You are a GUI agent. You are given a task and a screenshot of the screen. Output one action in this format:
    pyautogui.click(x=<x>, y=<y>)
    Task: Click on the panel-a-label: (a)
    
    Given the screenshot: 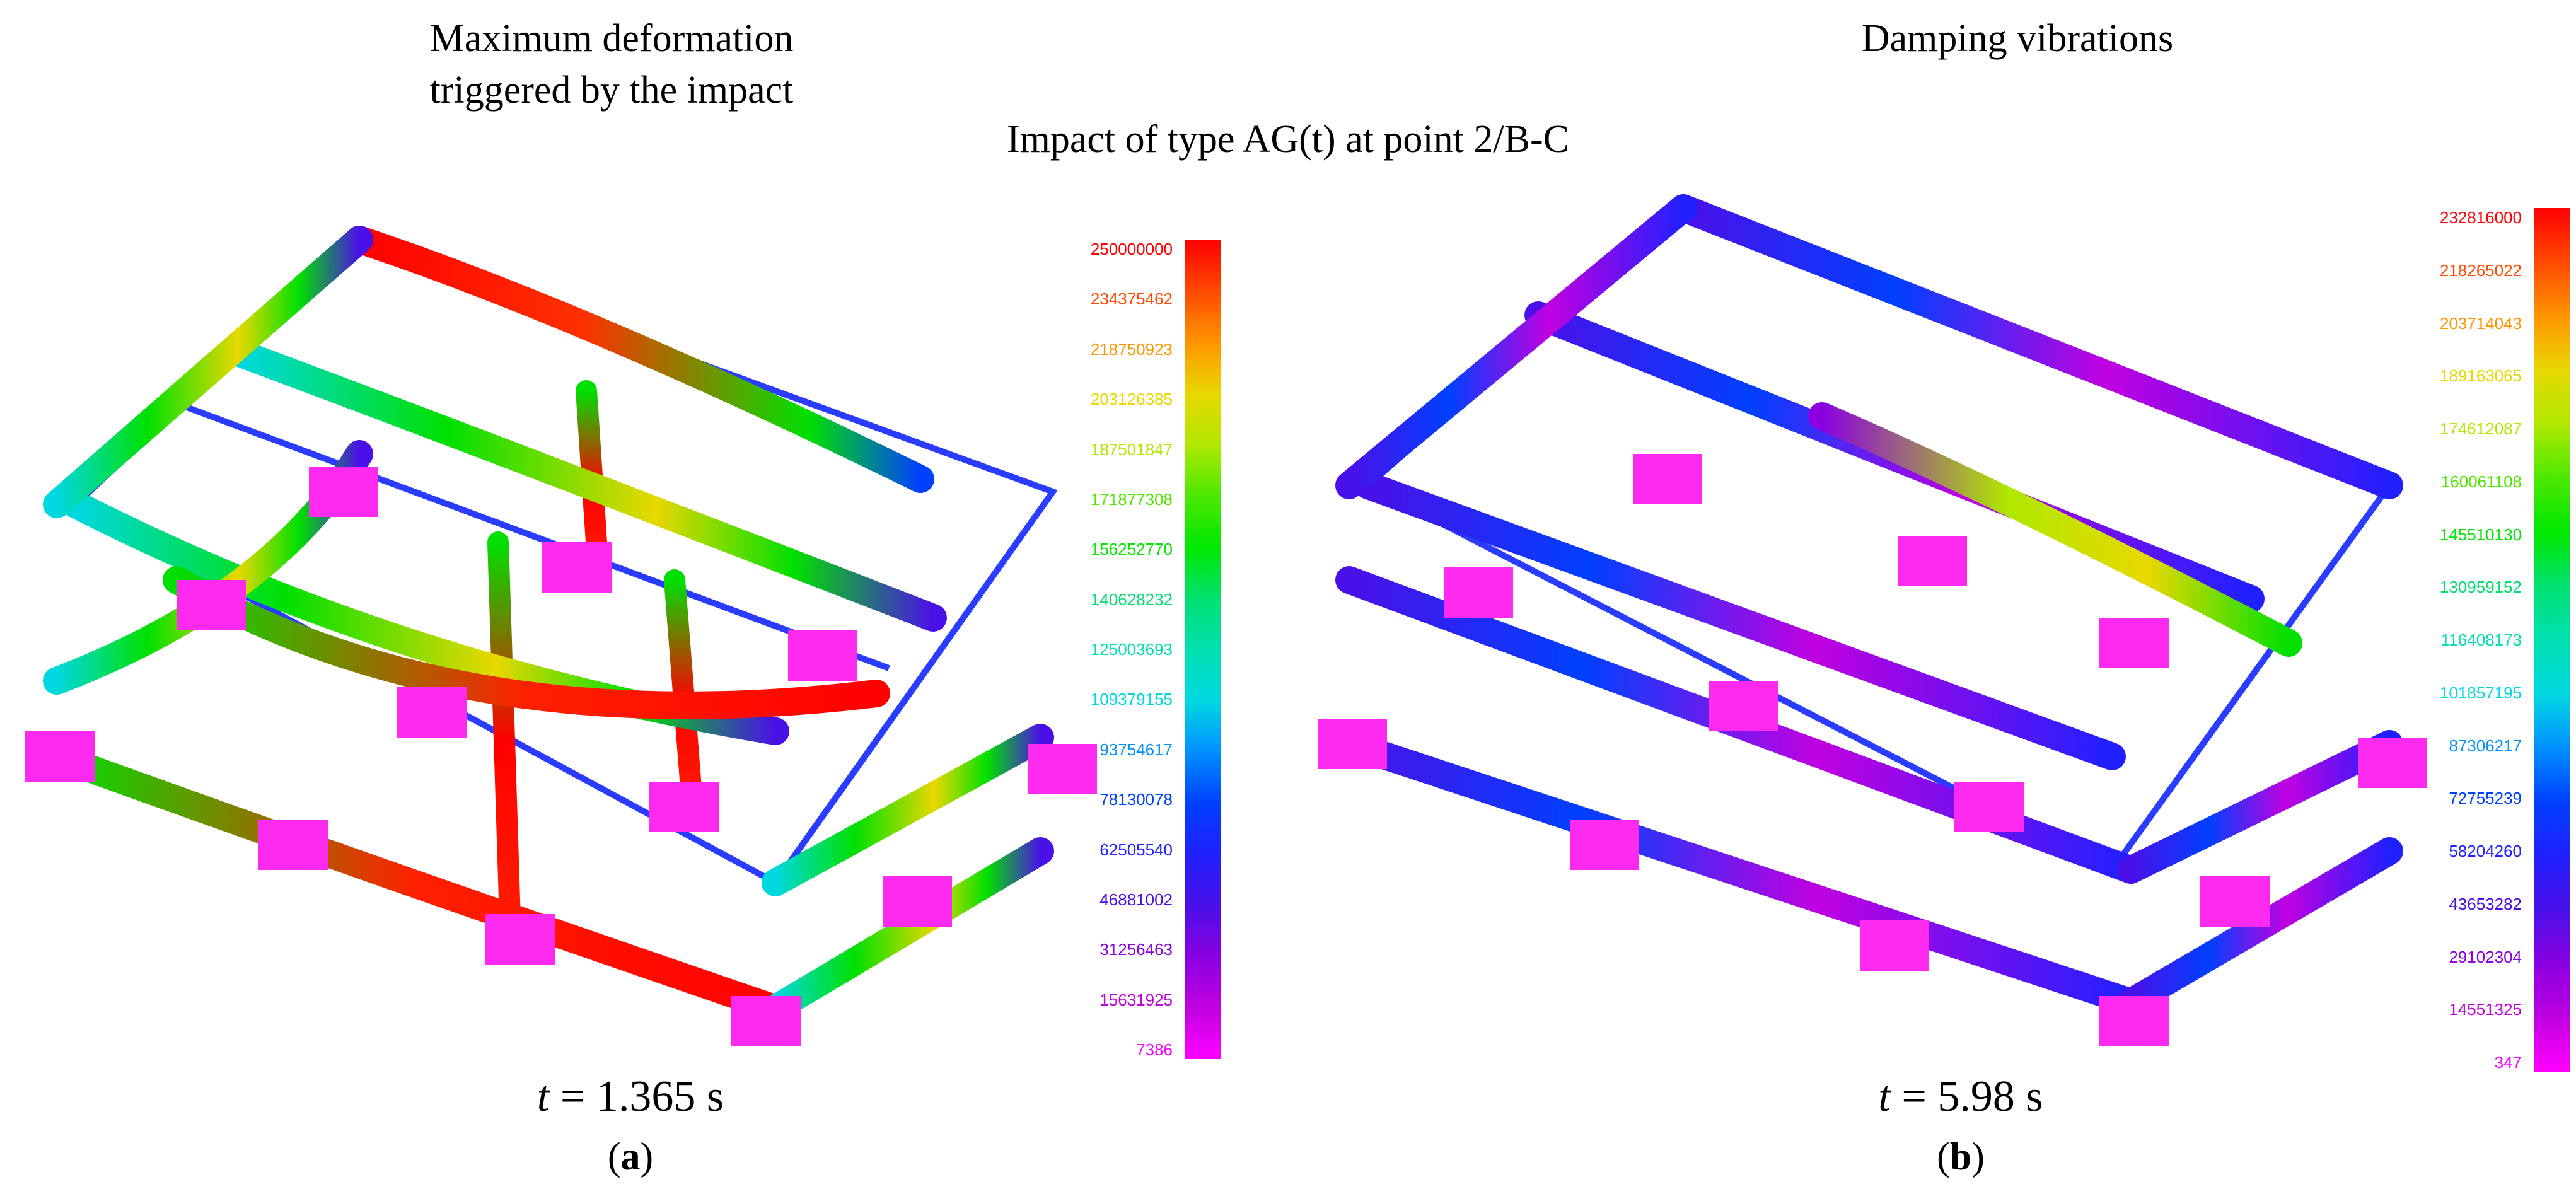 What is the action you would take?
    pyautogui.click(x=630, y=1157)
    